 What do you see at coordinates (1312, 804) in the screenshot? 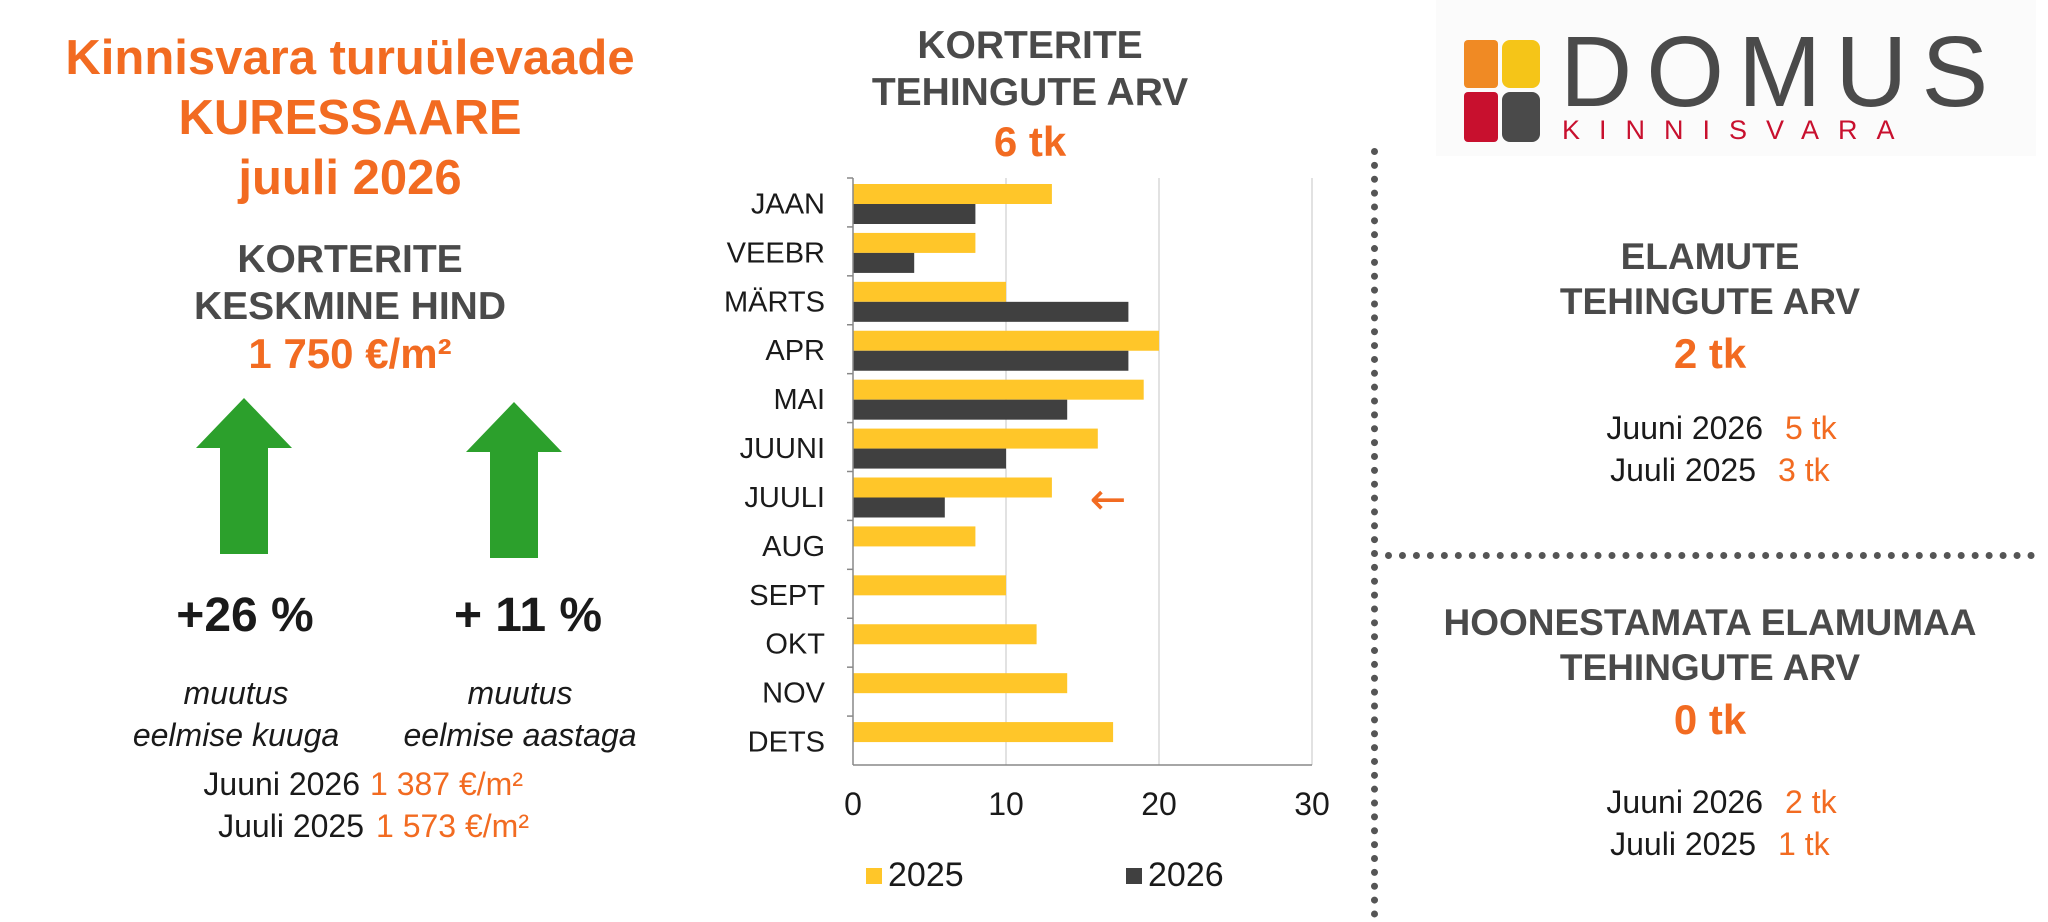
I see `x-tick-label: 30` at bounding box center [1312, 804].